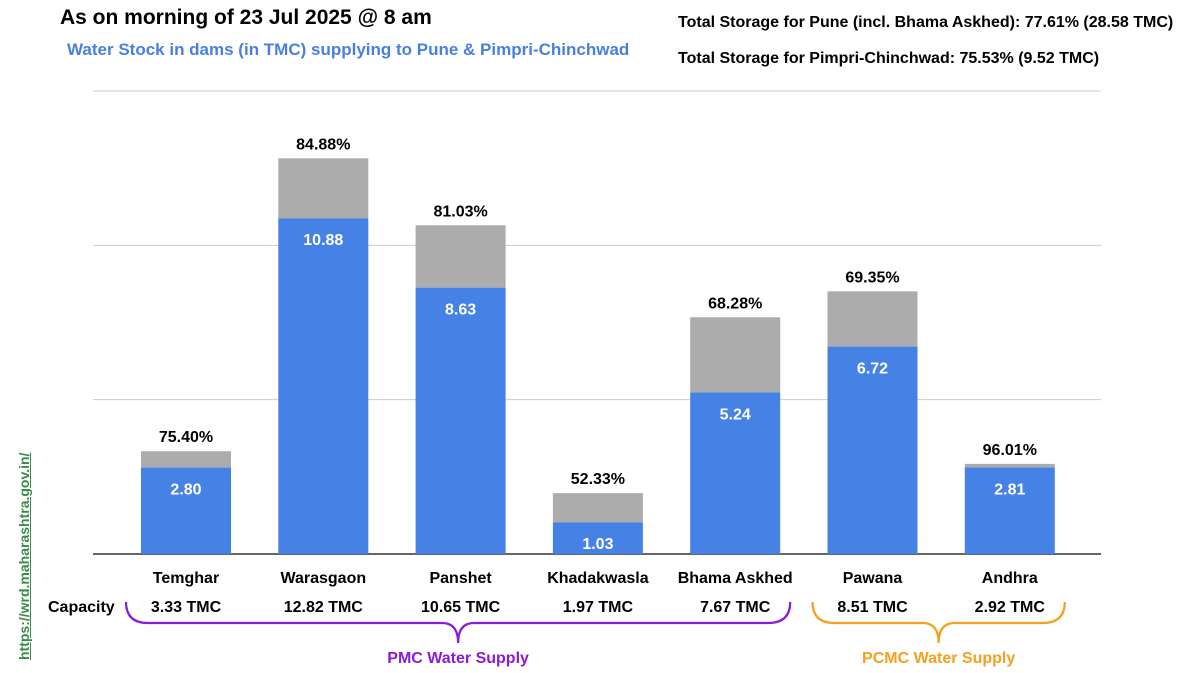 This screenshot has width=1200, height=673. I want to click on percent-label: 69.35%, so click(872, 277).